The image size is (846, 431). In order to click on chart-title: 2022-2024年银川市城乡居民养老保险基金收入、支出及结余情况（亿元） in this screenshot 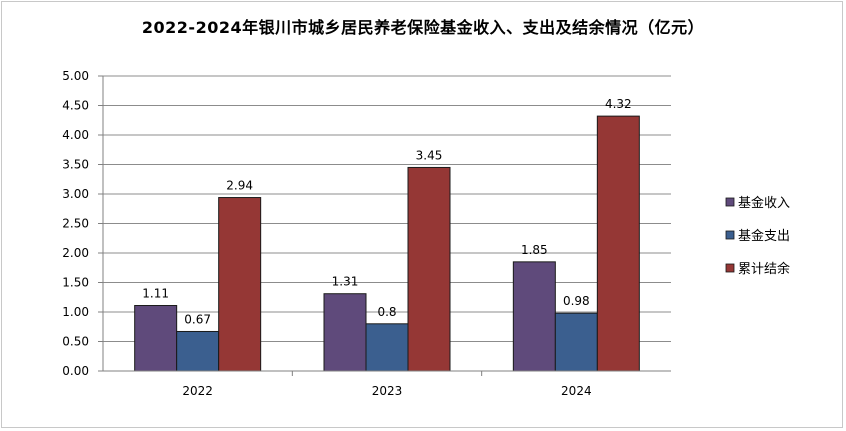, I will do `click(423, 27)`.